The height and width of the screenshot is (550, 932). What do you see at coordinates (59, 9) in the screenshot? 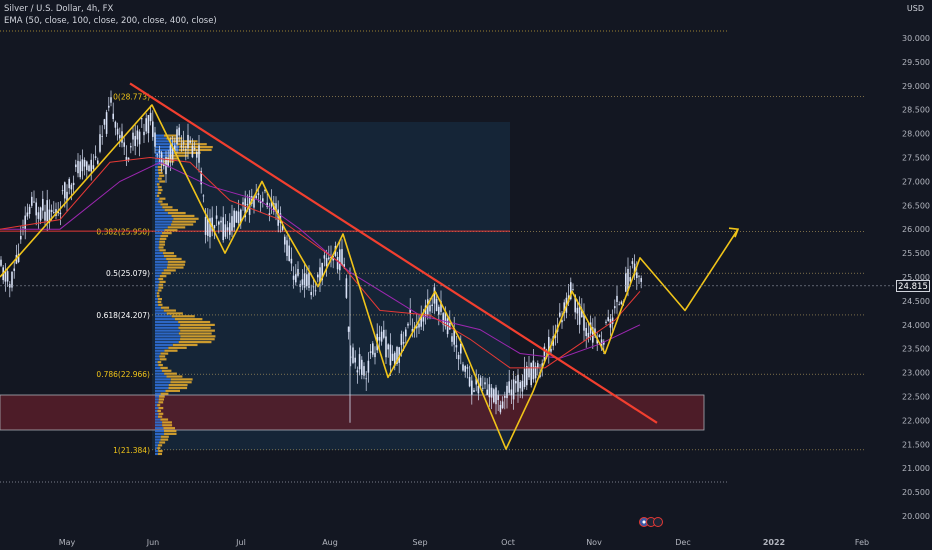
I see `symbol-title: Silver / U.S. Dollar, 4h, FX` at bounding box center [59, 9].